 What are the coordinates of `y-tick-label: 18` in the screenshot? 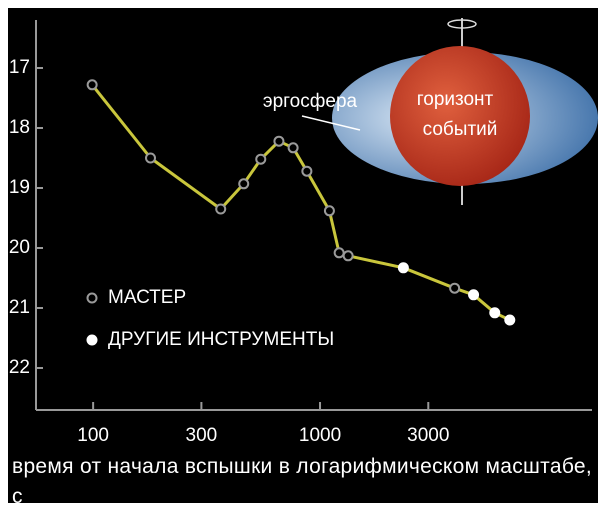 It's located at (19, 127).